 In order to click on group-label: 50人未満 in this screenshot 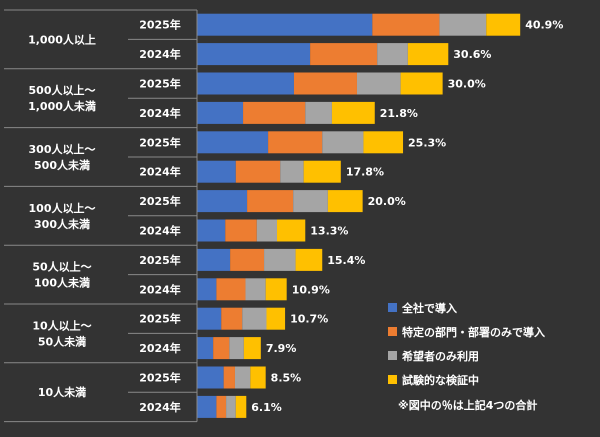, I will do `click(62, 341)`.